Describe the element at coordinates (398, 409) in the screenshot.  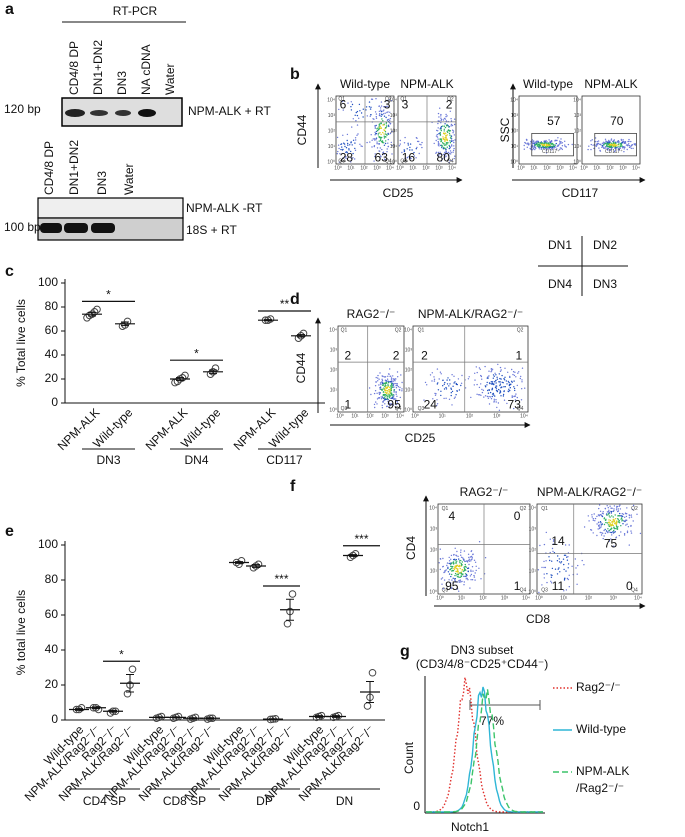
I see `quadrant-id: Q4` at that location.